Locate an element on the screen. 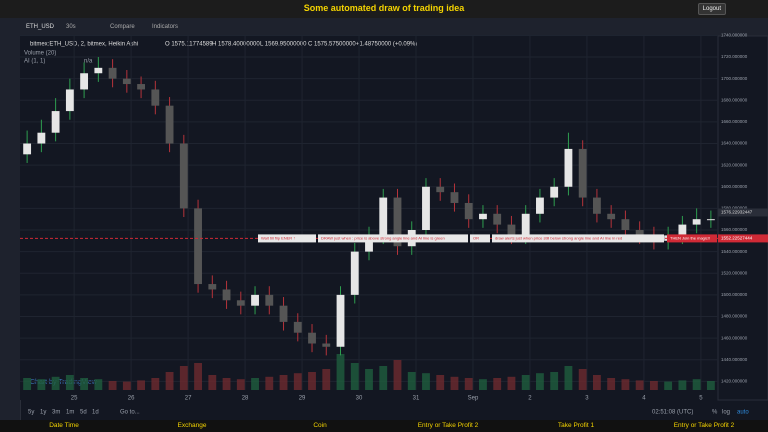 The image size is (768, 432). last-price: 1576.22932447 is located at coordinates (737, 212).